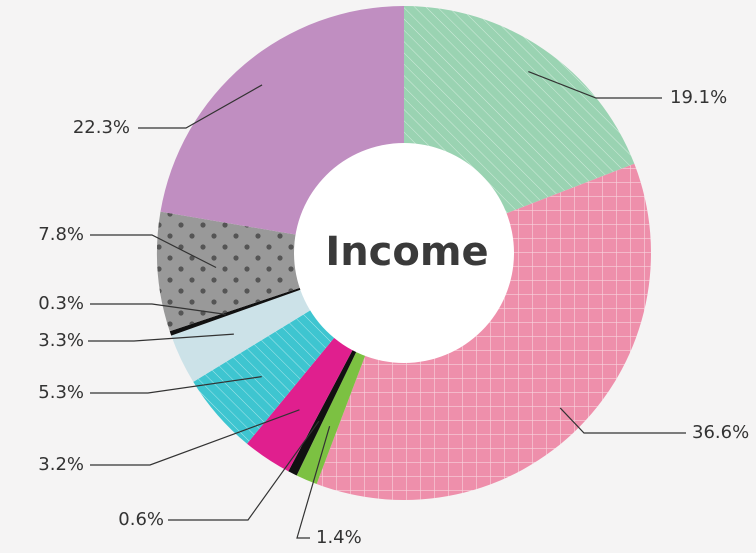  What do you see at coordinates (339, 537) in the screenshot?
I see `slice-label-2: 1.4%` at bounding box center [339, 537].